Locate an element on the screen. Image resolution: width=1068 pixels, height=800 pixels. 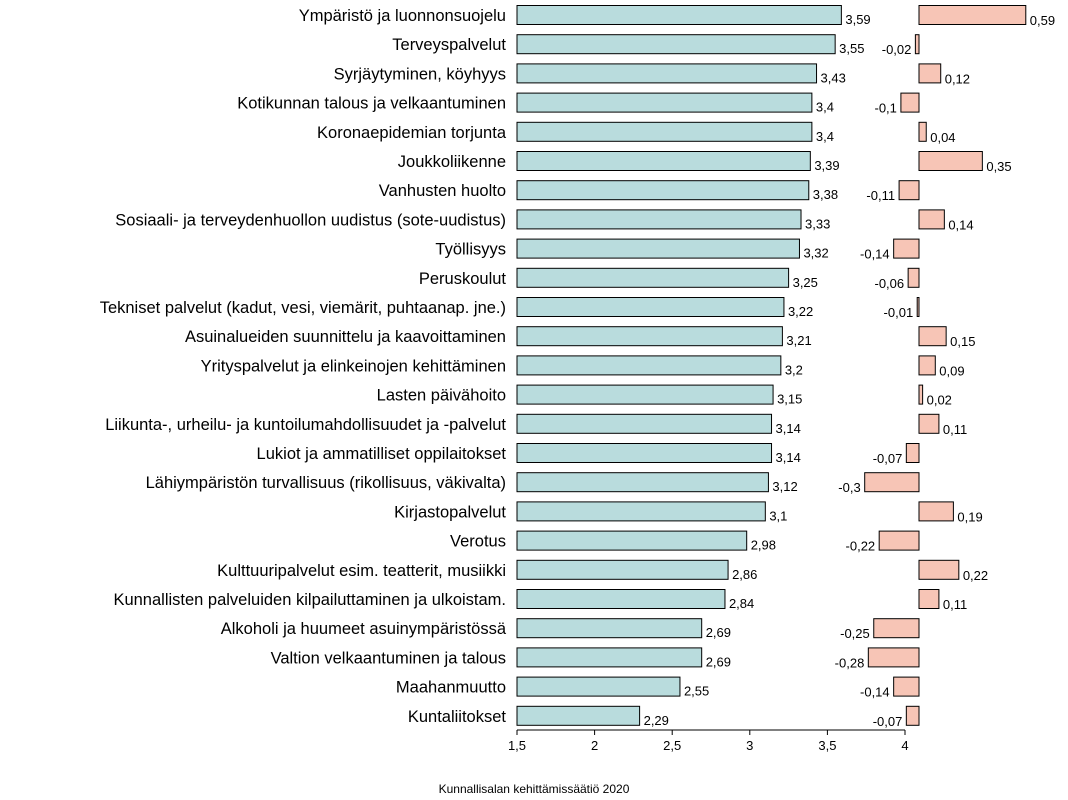
x-axis is located at coordinates (711, 732).